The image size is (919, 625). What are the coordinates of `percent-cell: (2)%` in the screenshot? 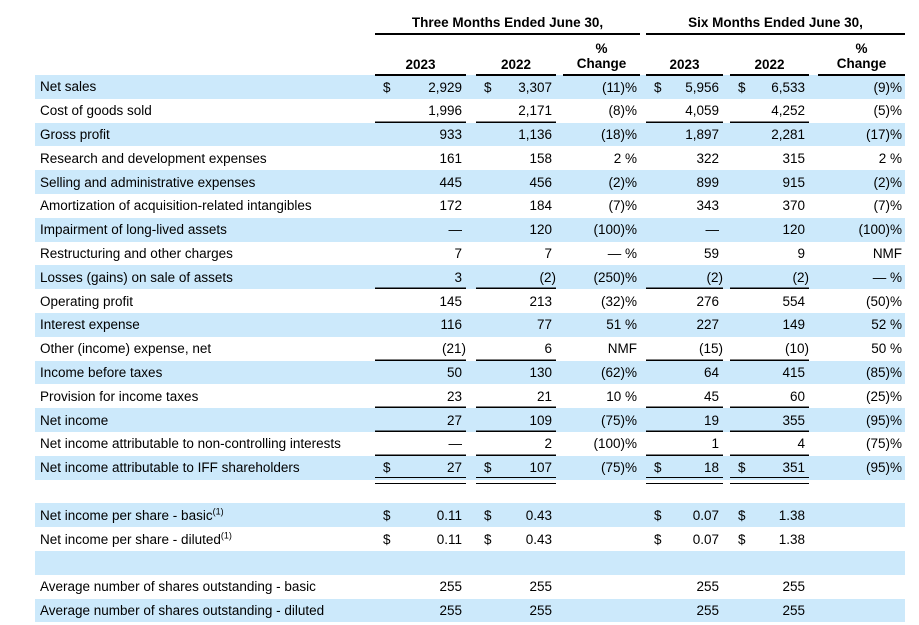 It's located at (862, 182).